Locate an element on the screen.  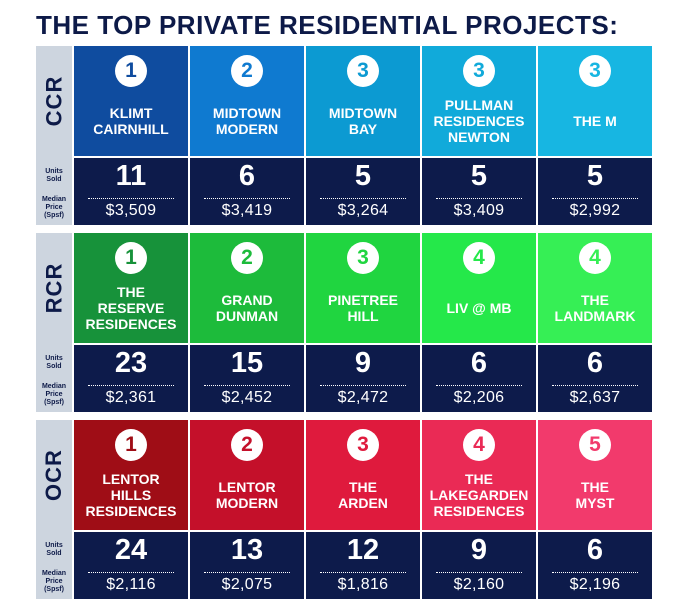
page-title: THE TOP PRIVATE RESIDENTIAL PROJECTS: is located at coordinates (327, 25).